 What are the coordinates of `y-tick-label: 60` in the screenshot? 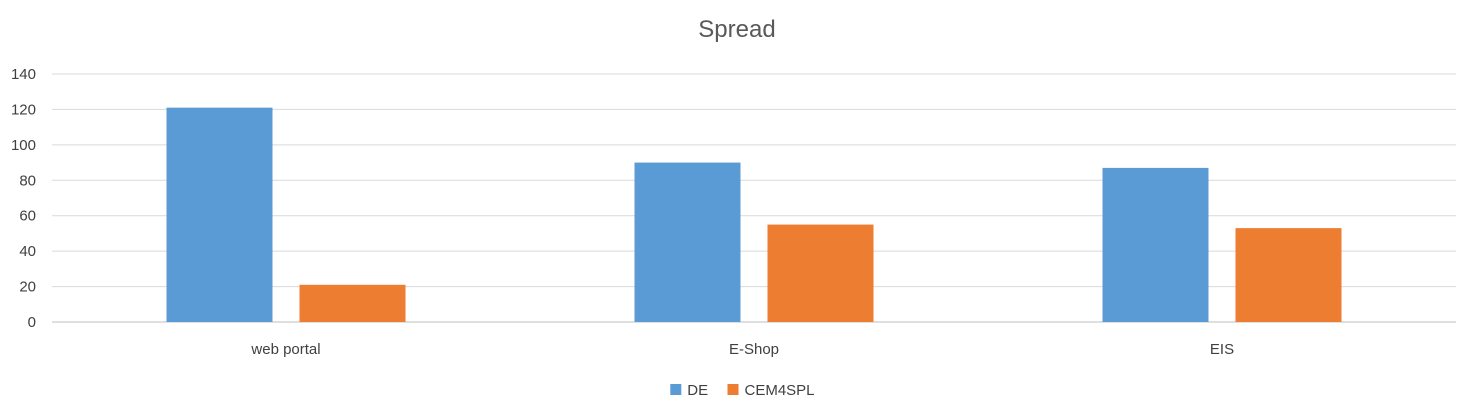 It's located at (27, 216).